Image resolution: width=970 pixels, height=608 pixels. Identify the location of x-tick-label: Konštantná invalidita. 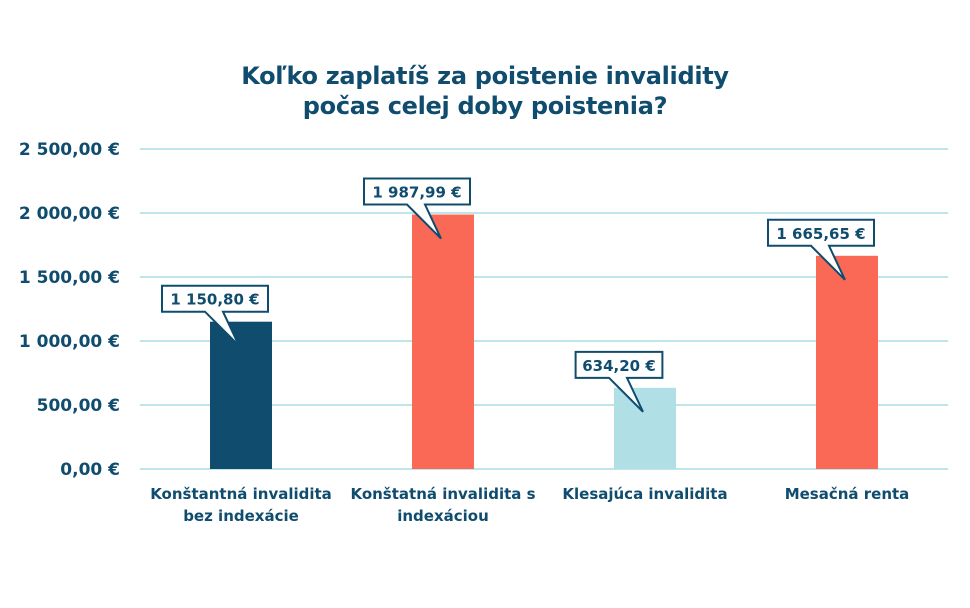
(241, 494).